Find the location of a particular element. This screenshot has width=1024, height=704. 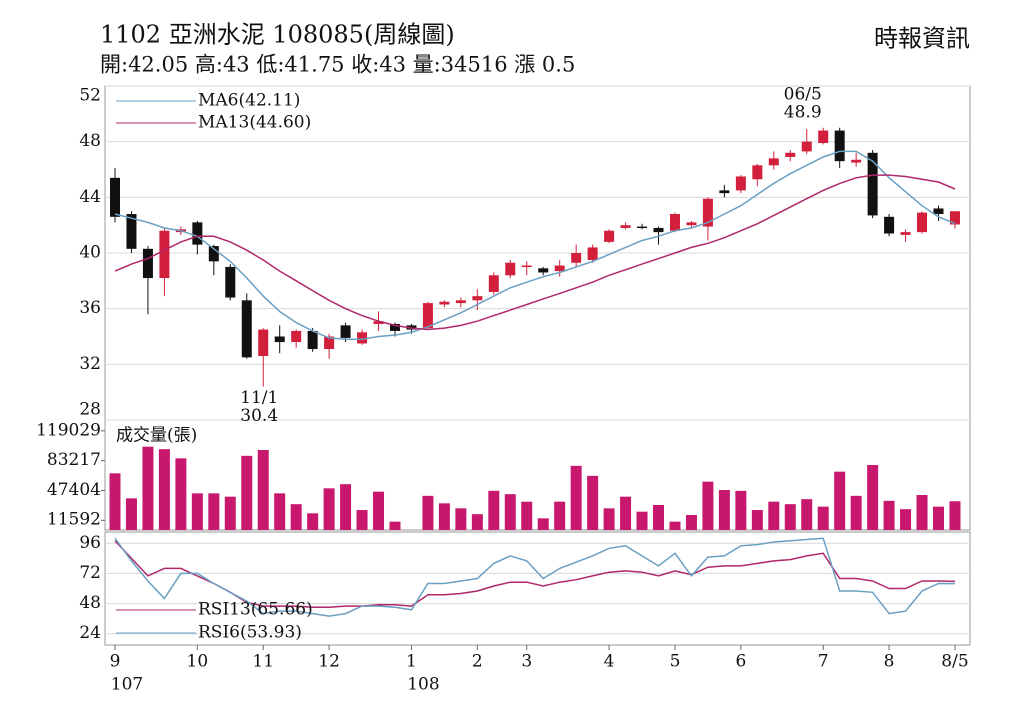

rsi-panel is located at coordinates (537, 588).